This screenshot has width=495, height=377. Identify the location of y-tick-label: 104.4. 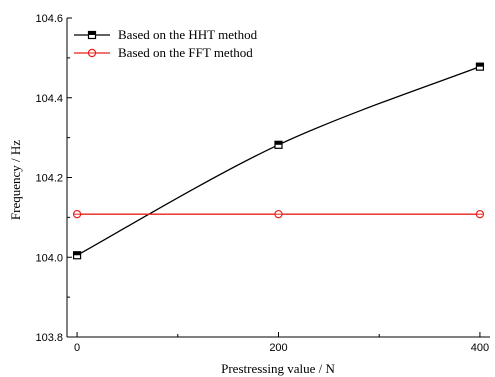
(49, 99).